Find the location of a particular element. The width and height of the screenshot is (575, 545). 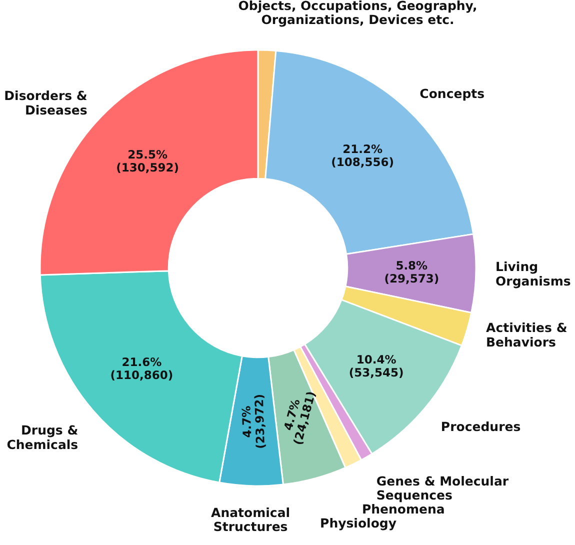

slice-label: Disorders & Diseases is located at coordinates (46, 103).